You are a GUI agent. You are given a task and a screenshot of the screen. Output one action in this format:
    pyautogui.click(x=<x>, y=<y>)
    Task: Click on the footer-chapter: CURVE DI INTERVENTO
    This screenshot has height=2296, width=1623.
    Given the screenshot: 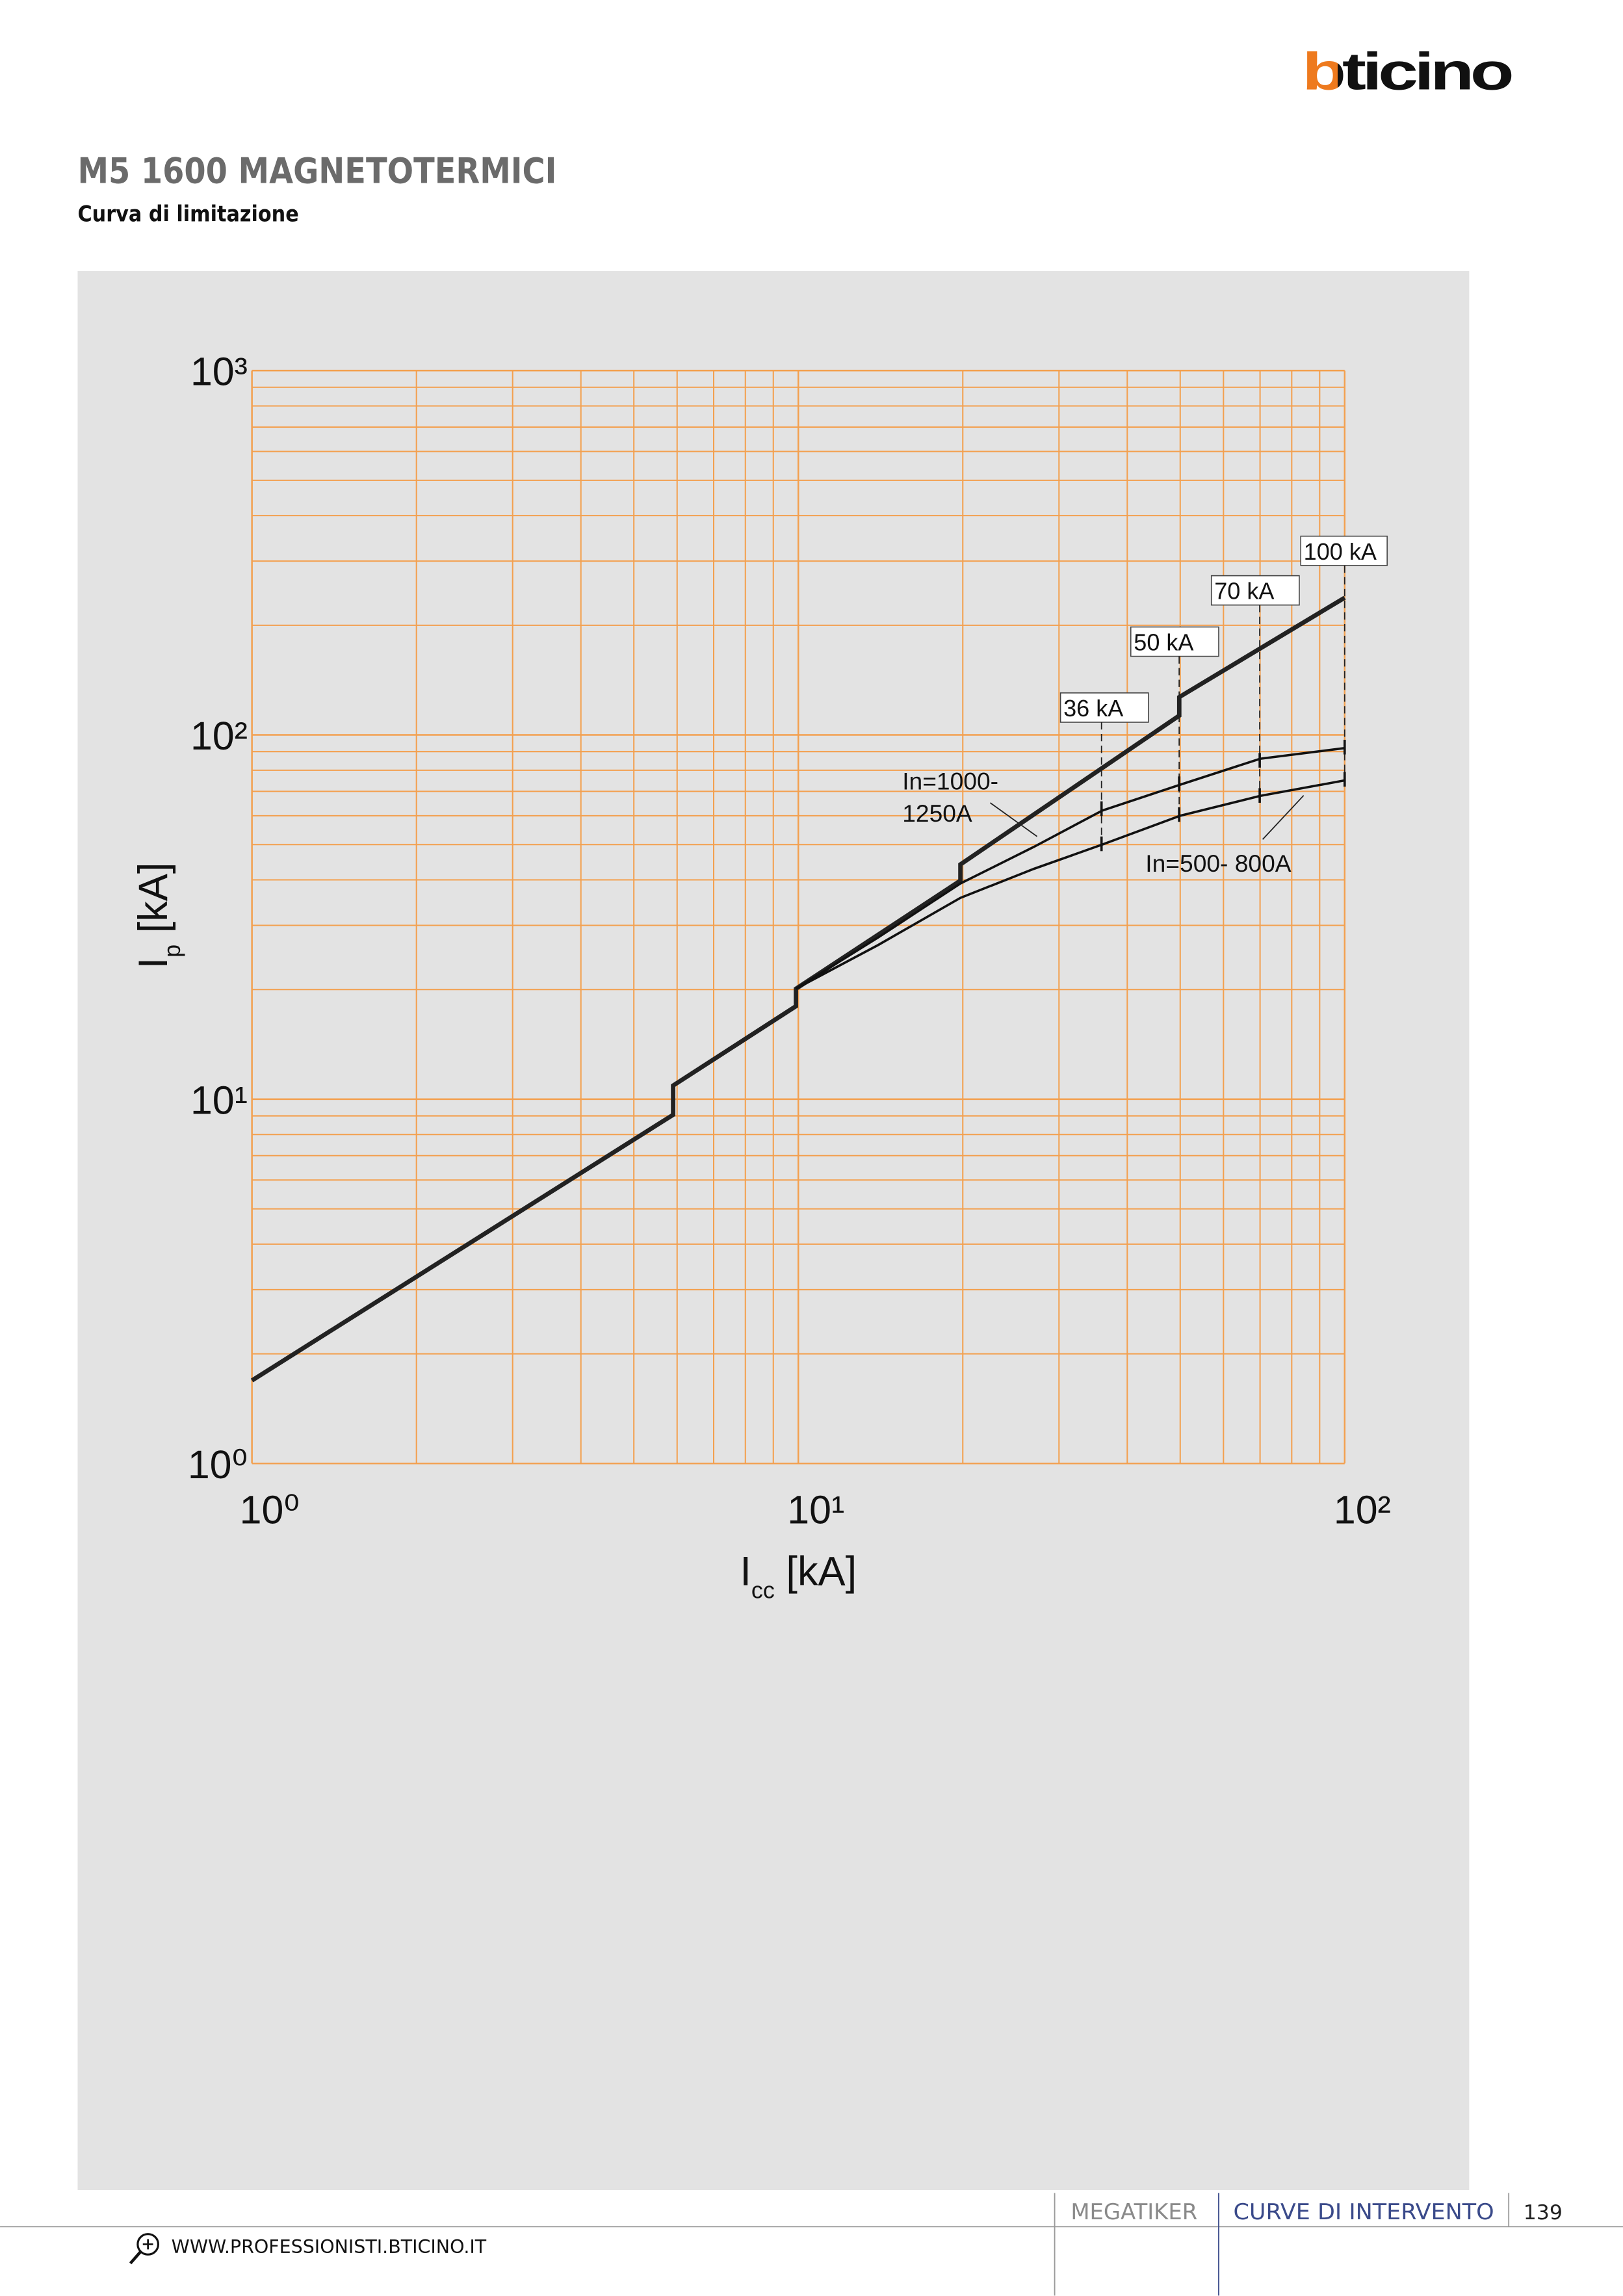 What is the action you would take?
    pyautogui.click(x=1364, y=2211)
    